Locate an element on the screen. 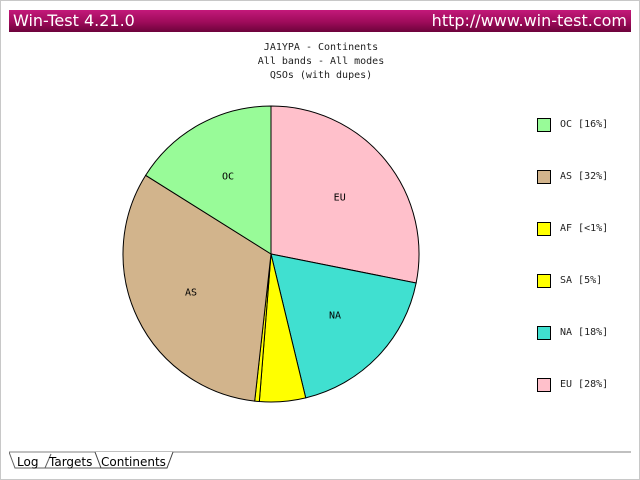  tab-strip-outline is located at coordinates (320, 460).